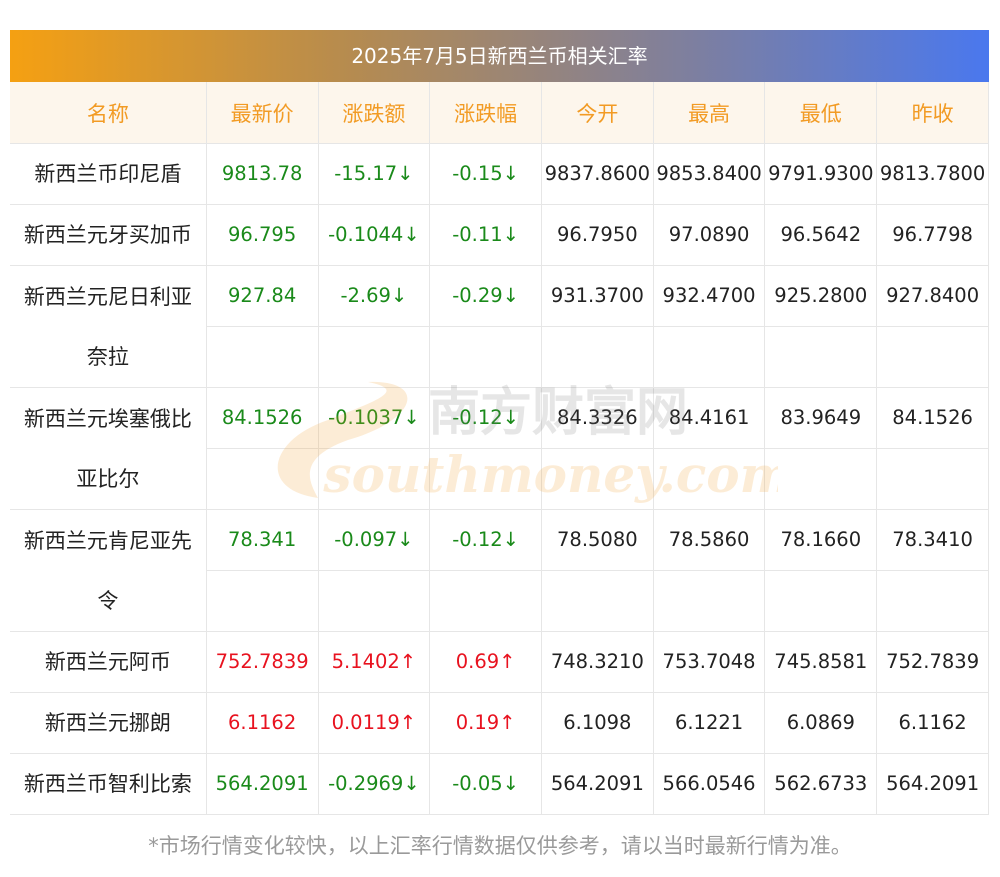  I want to click on prev-value: 9813.7800, so click(932, 173).